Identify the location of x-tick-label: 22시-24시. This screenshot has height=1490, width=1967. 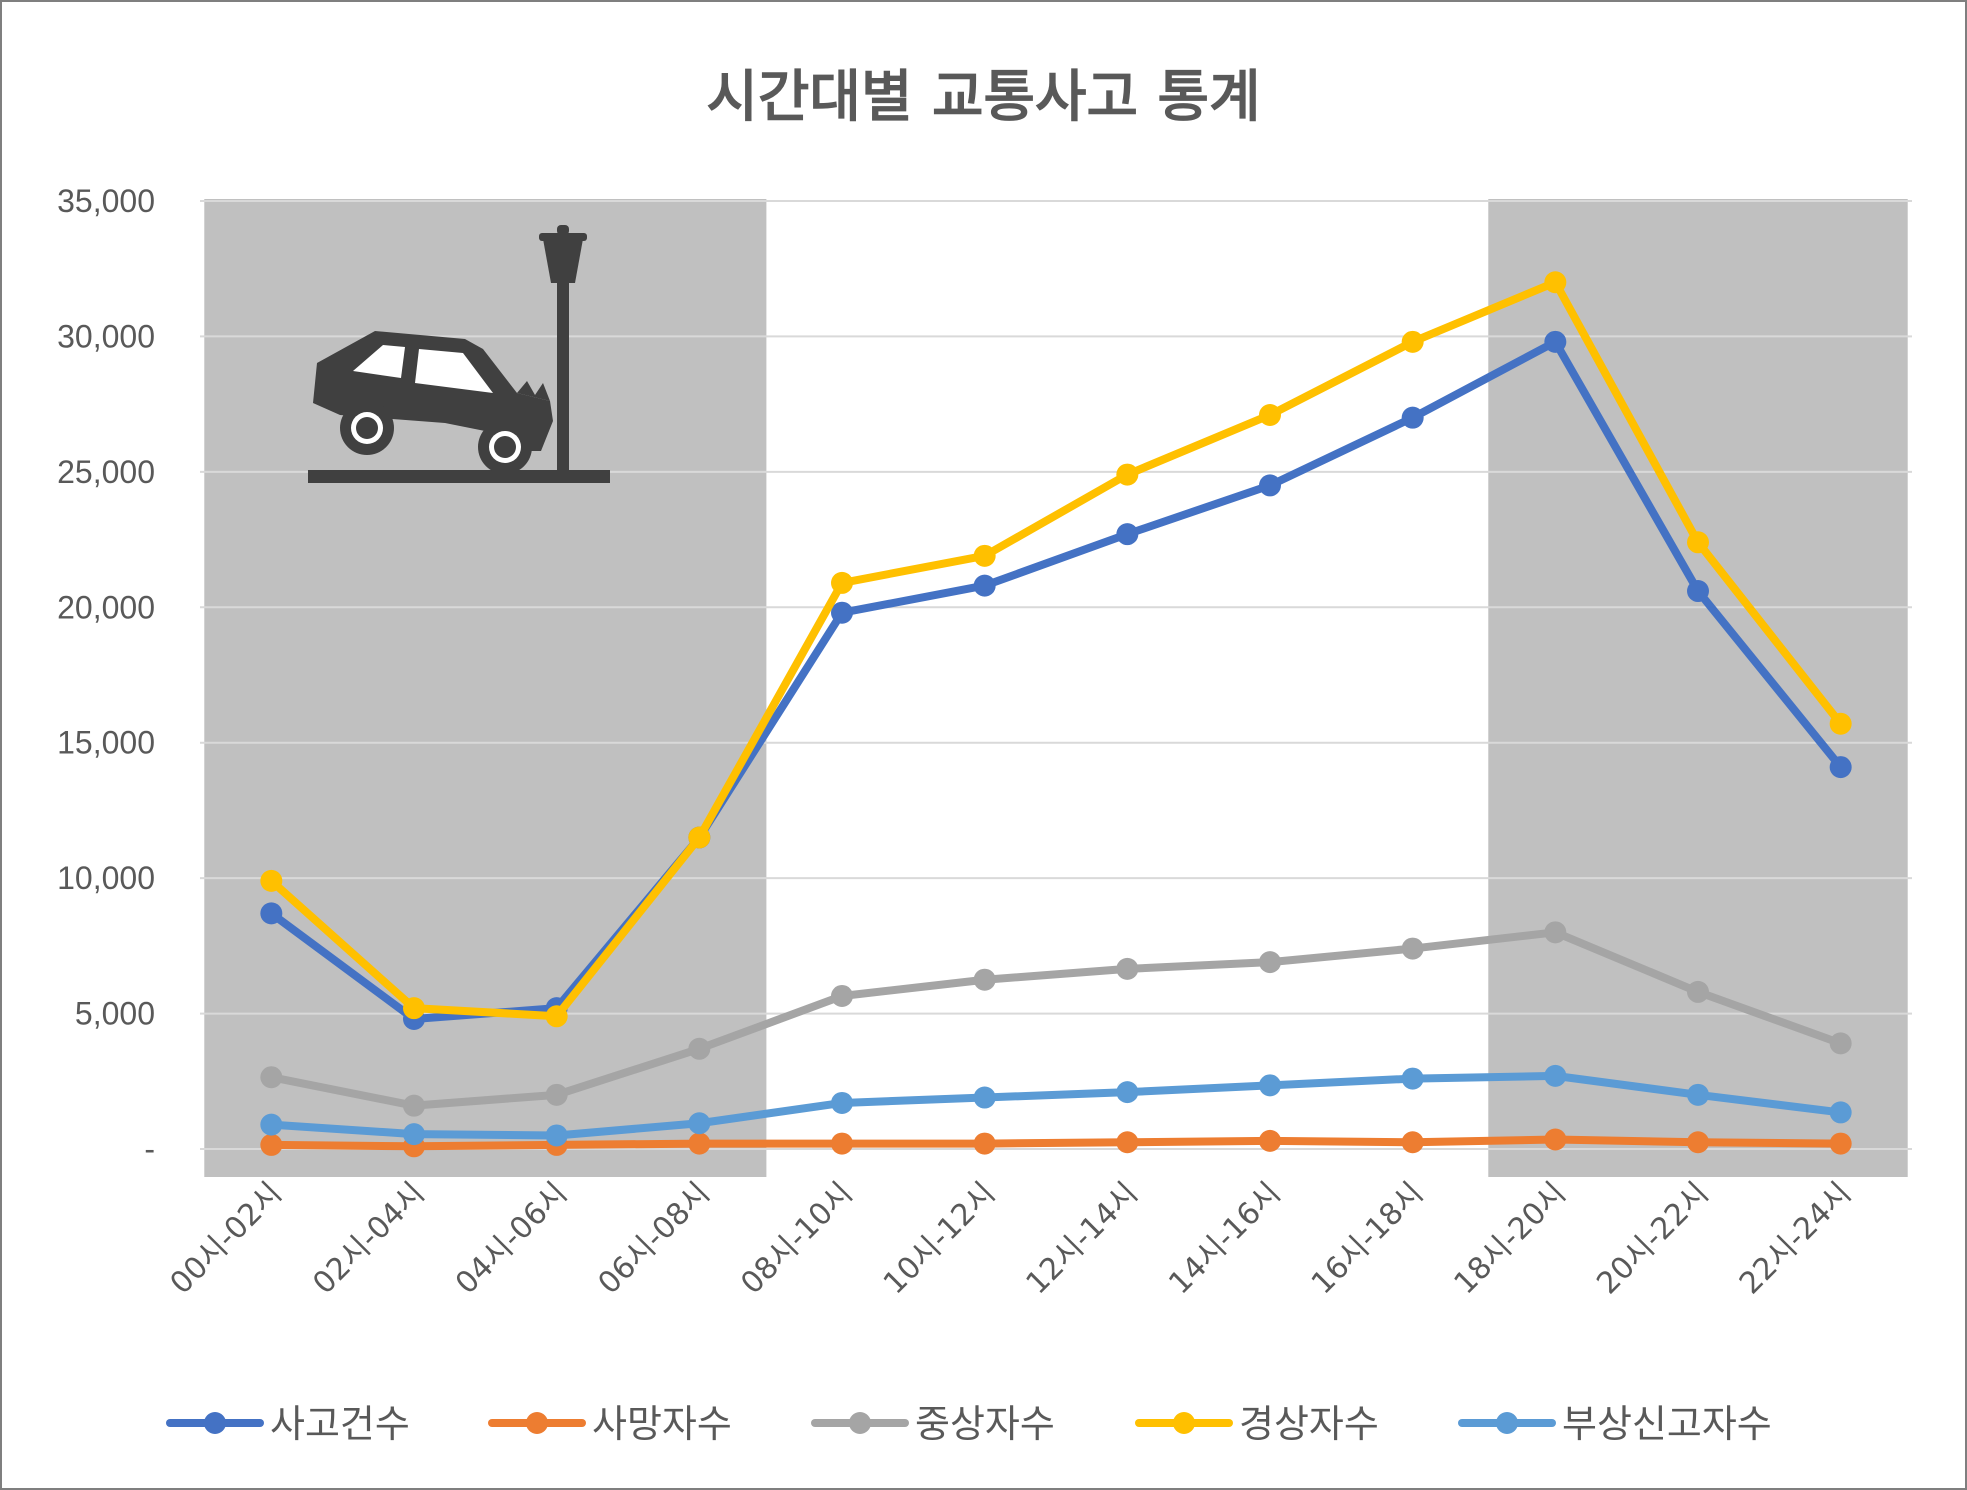
(1795, 1238).